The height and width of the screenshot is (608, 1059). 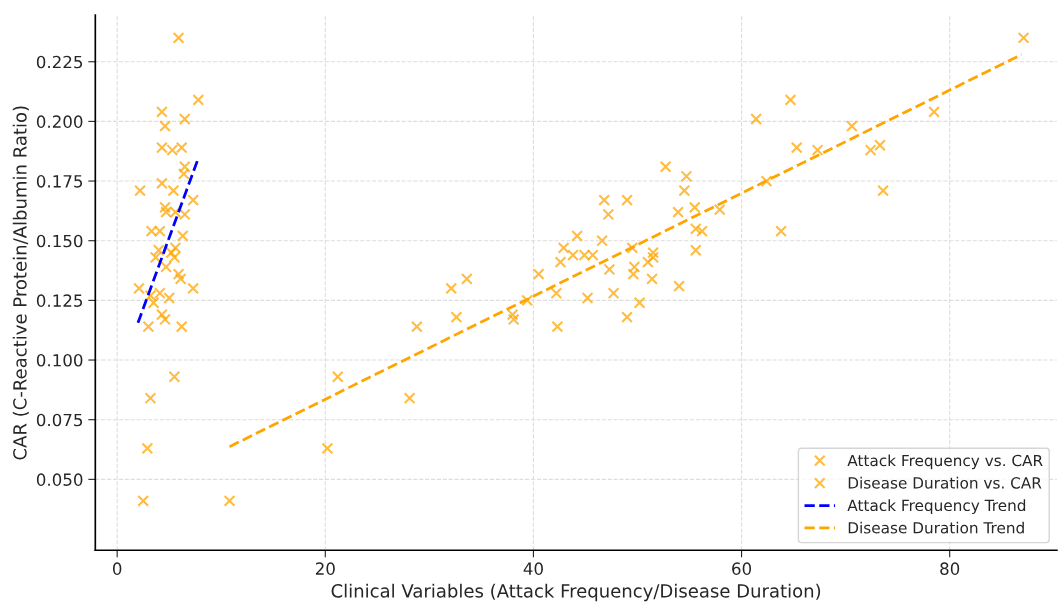 What do you see at coordinates (20, 283) in the screenshot?
I see `y-axis-title: CAR (C-Reactive Protein/Albumin Ratio)` at bounding box center [20, 283].